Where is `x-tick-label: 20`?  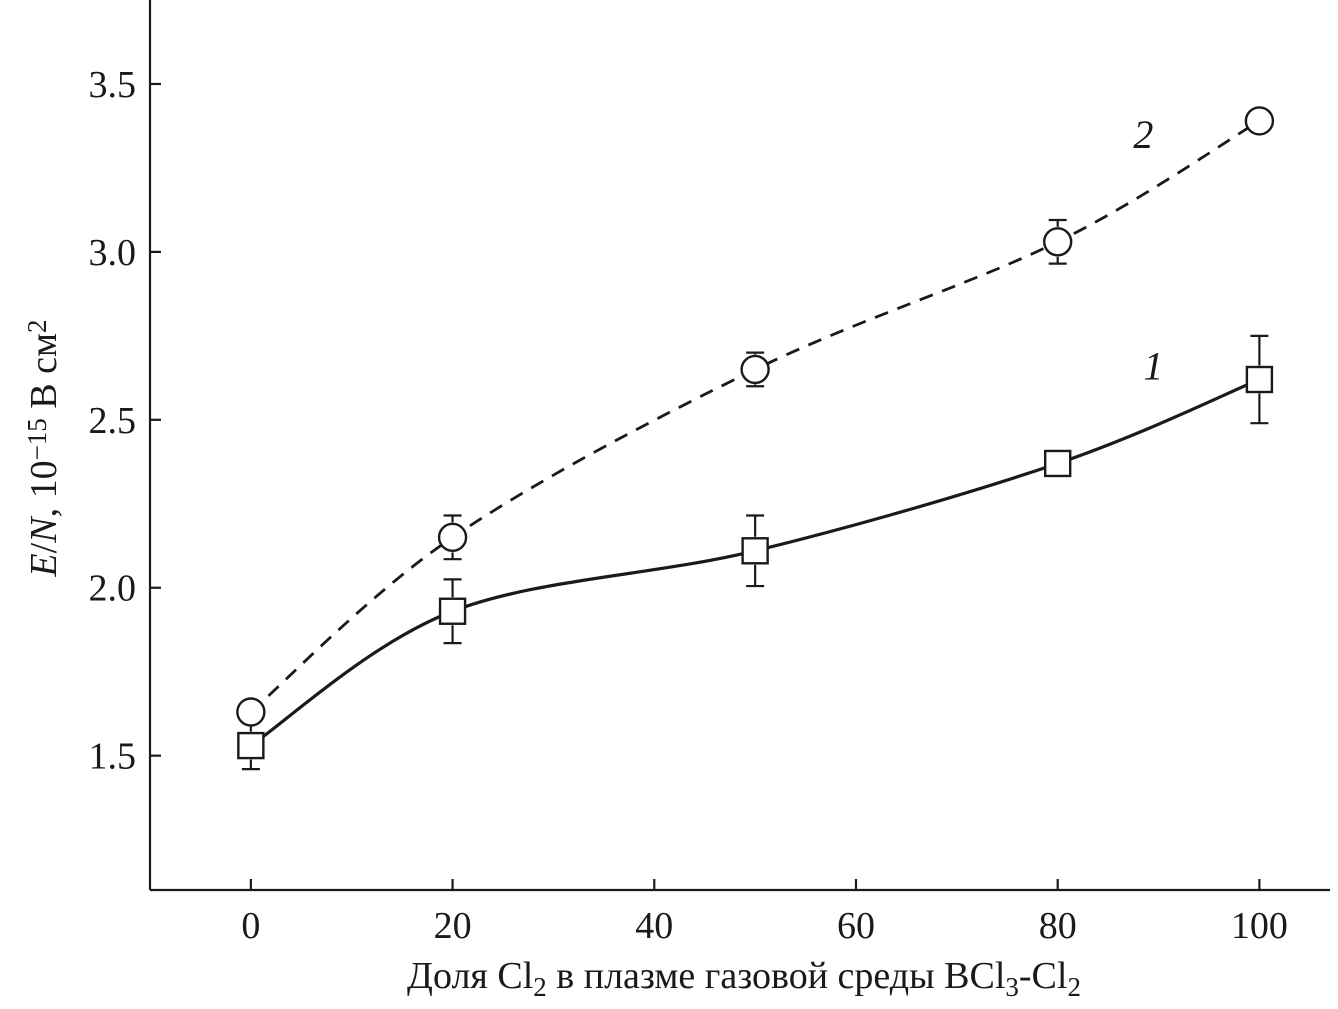 x-tick-label: 20 is located at coordinates (453, 926).